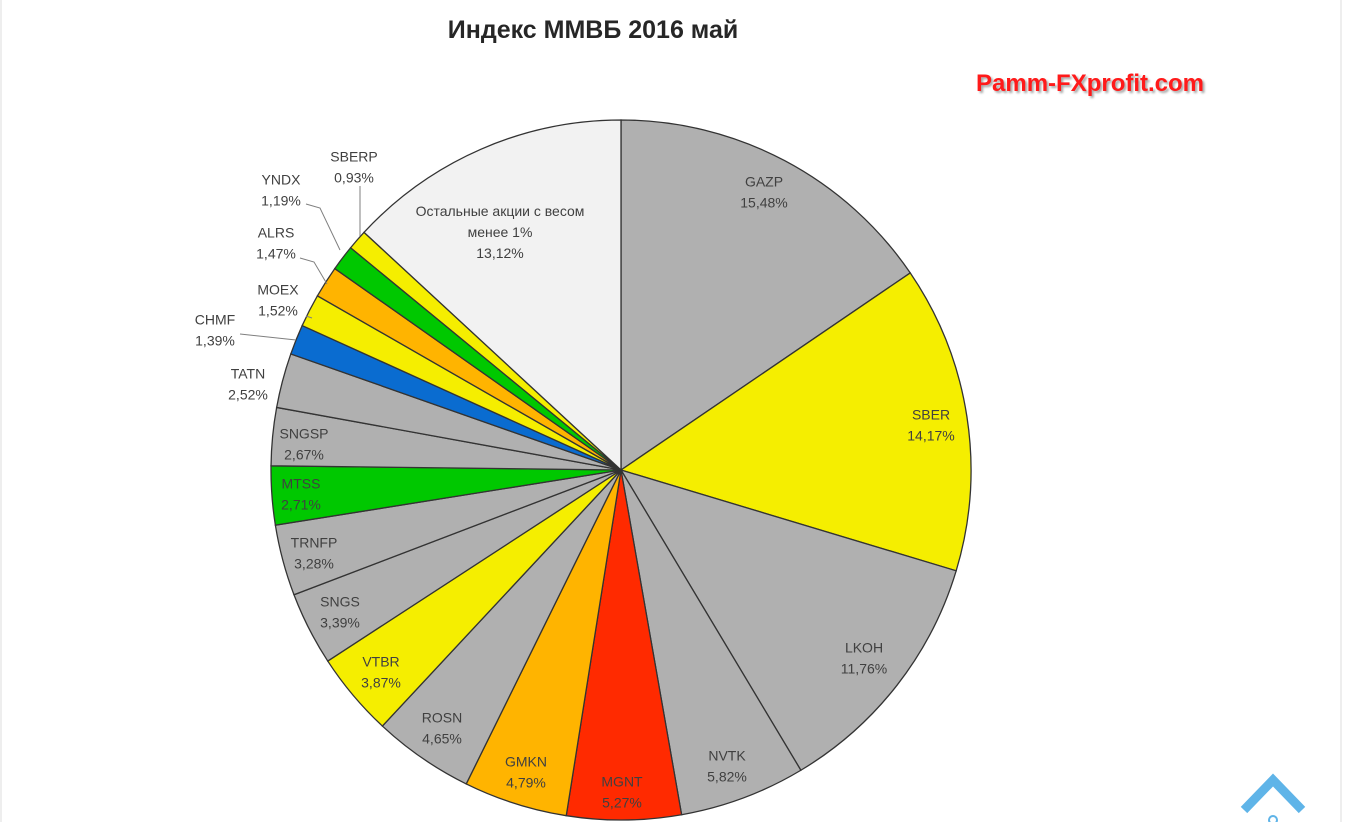  I want to click on slice-label: YNDX 1,19%, so click(281, 190).